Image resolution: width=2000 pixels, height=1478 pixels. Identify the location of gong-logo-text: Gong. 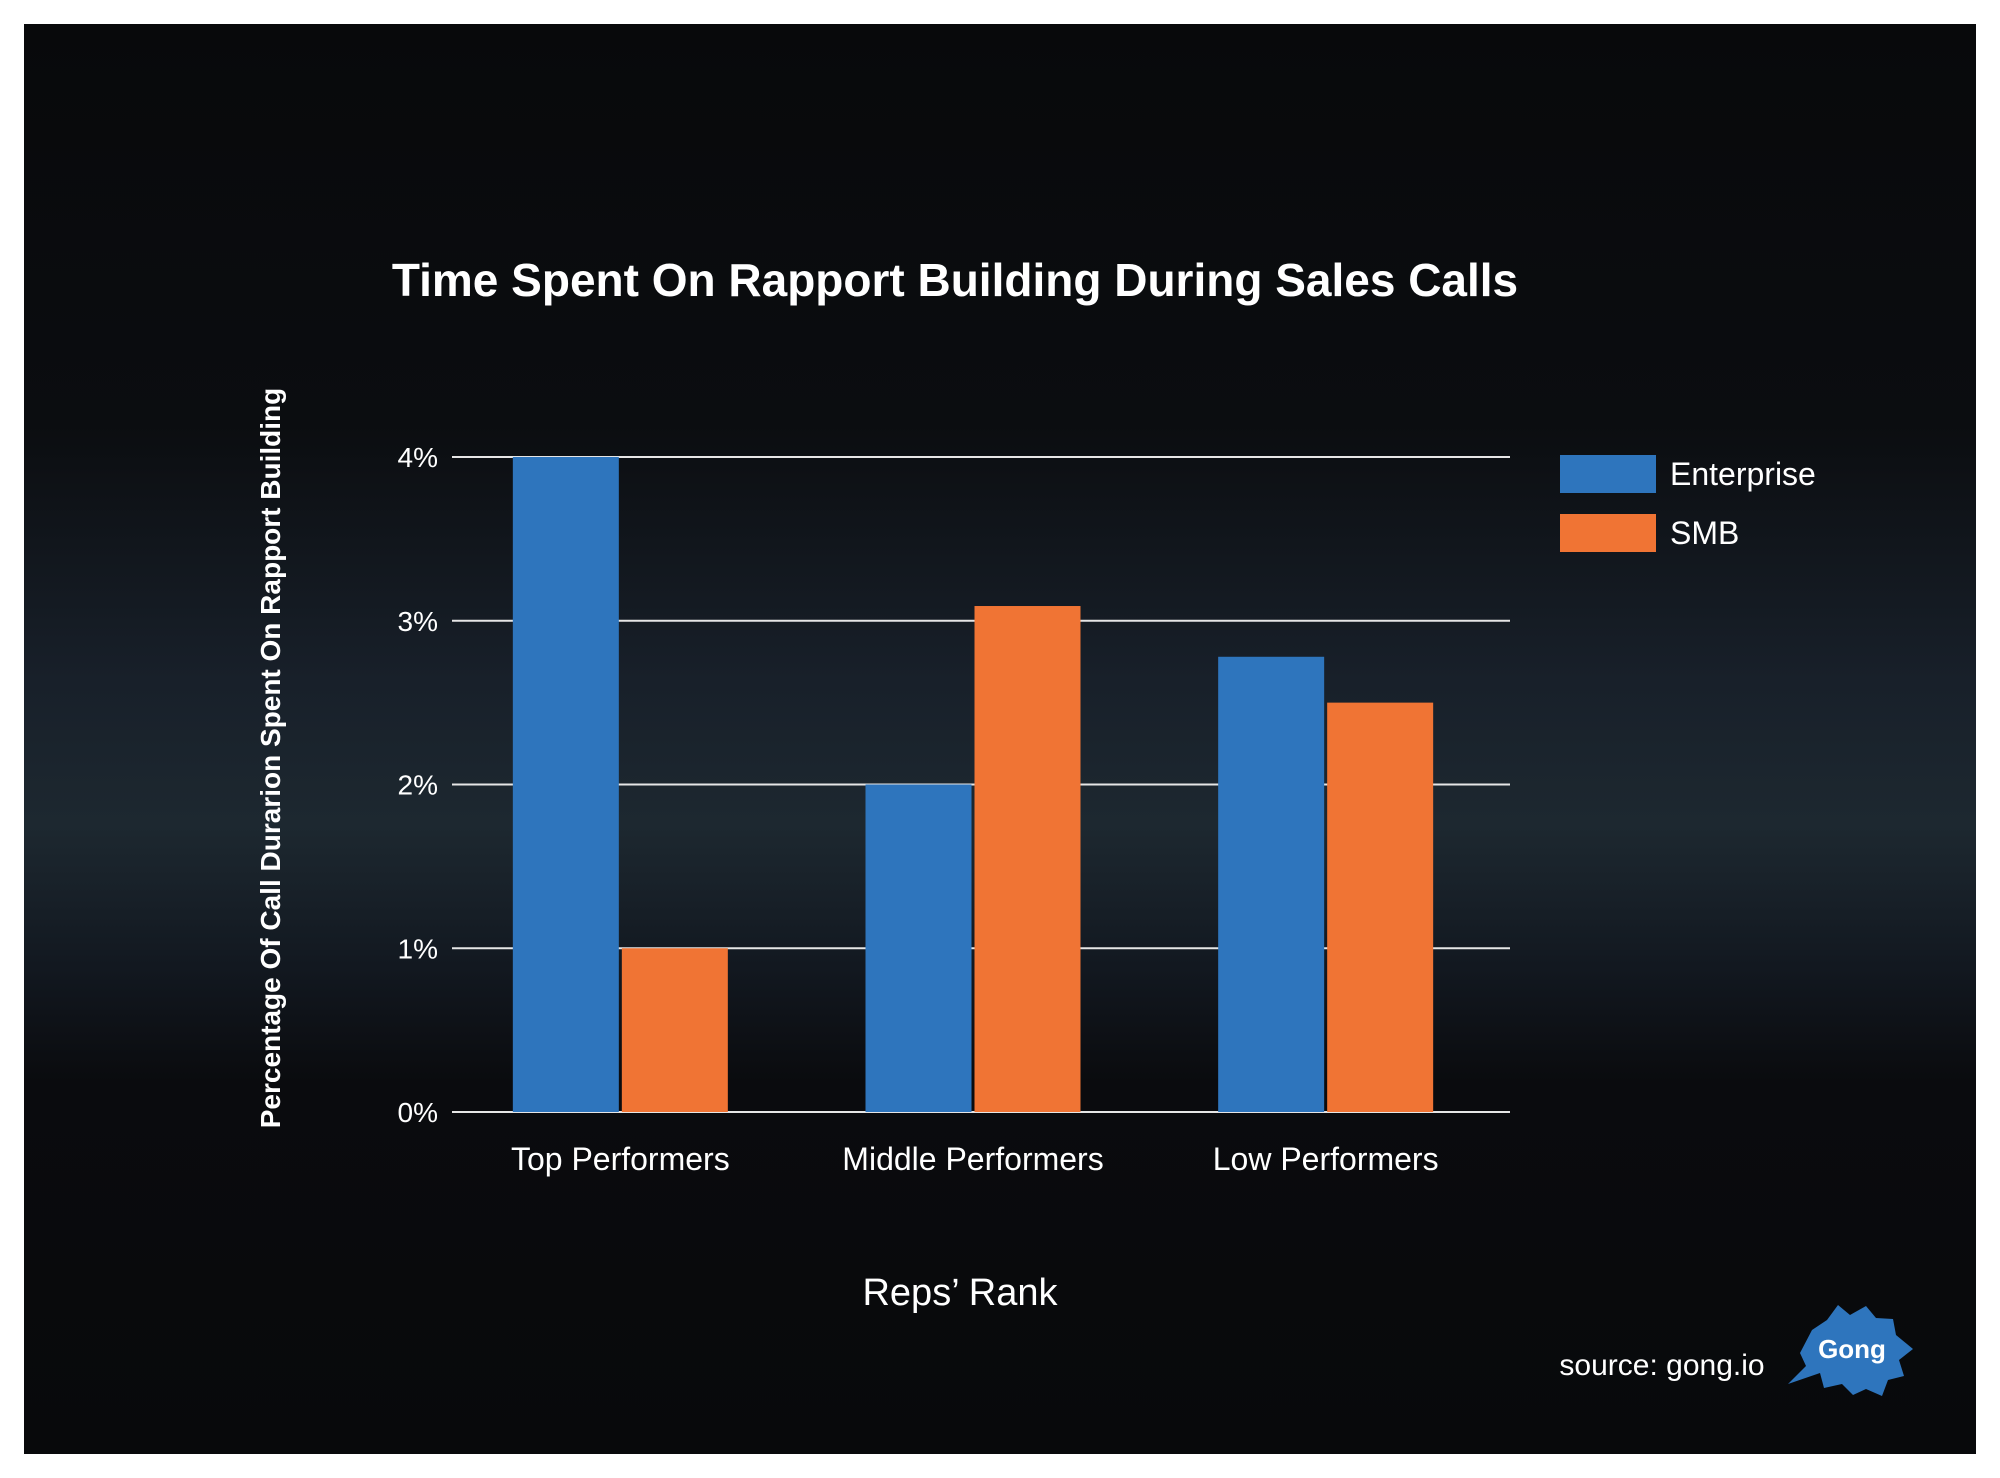
(1852, 1349).